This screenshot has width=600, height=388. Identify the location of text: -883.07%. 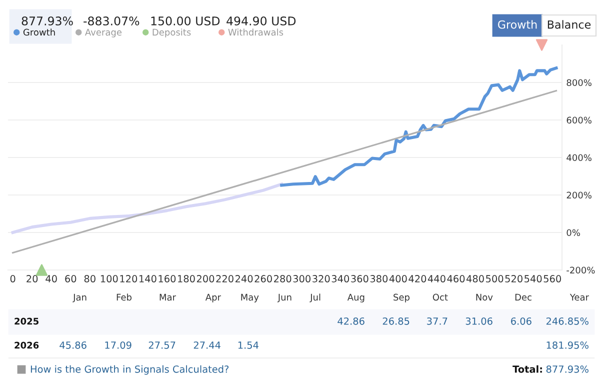
(112, 21).